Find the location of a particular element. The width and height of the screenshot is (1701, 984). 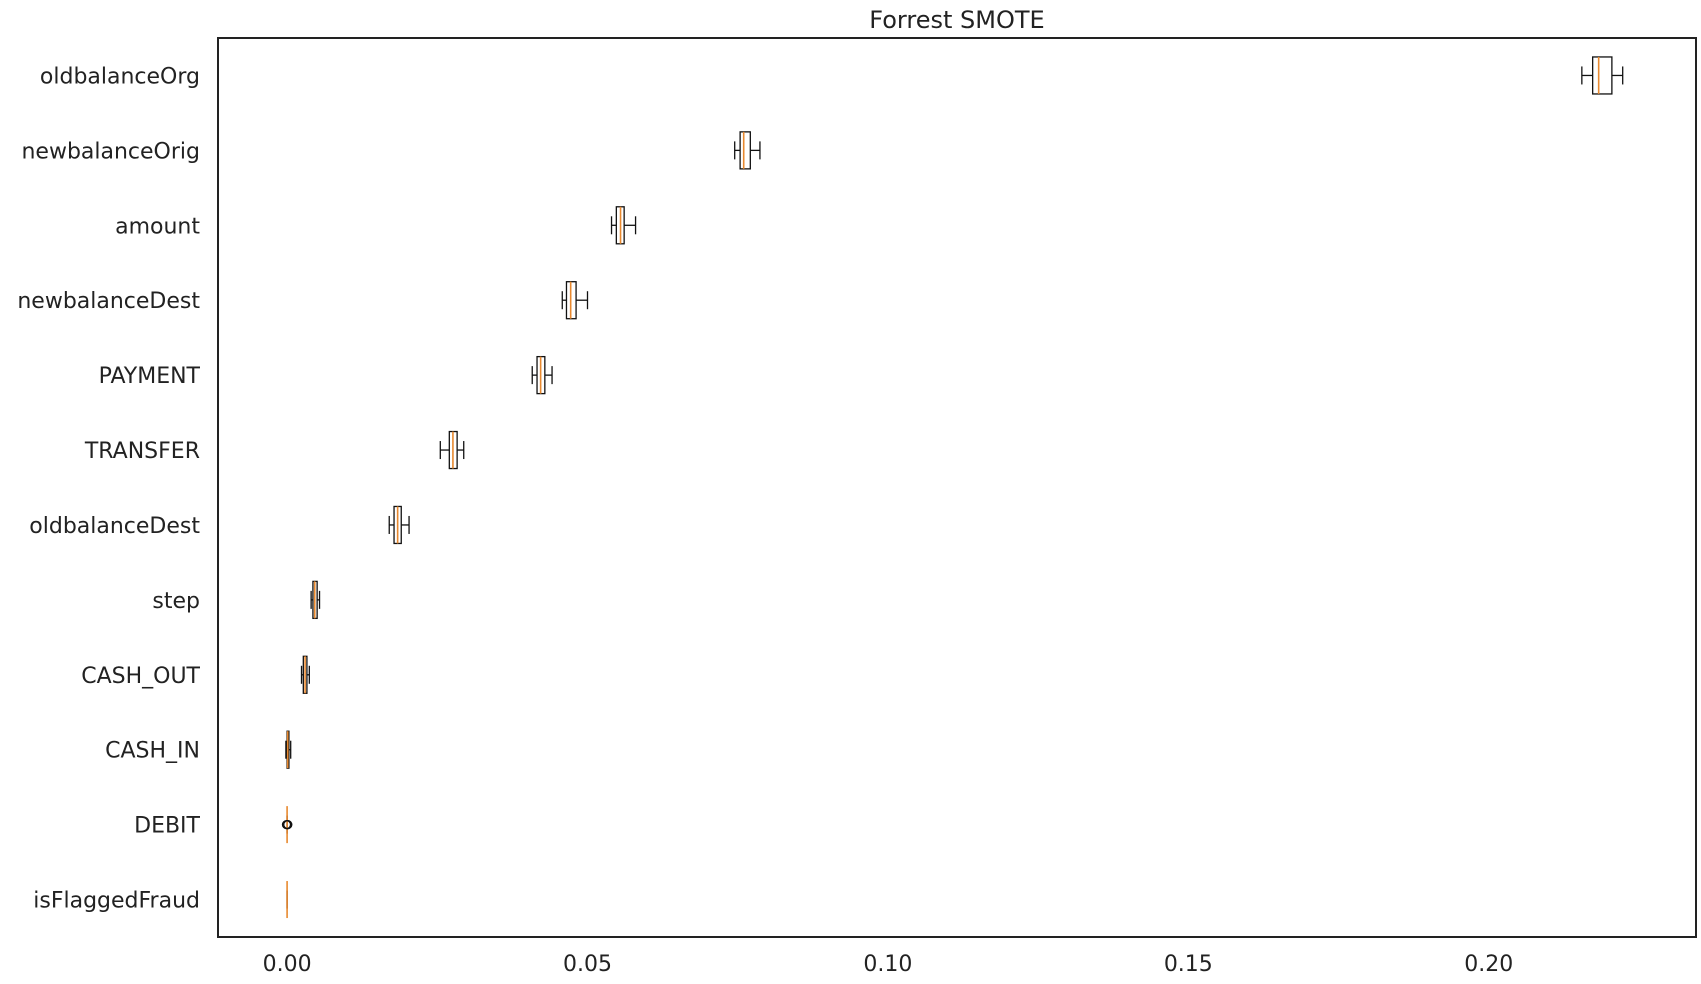

x-tick-label: 0.10 is located at coordinates (887, 964).